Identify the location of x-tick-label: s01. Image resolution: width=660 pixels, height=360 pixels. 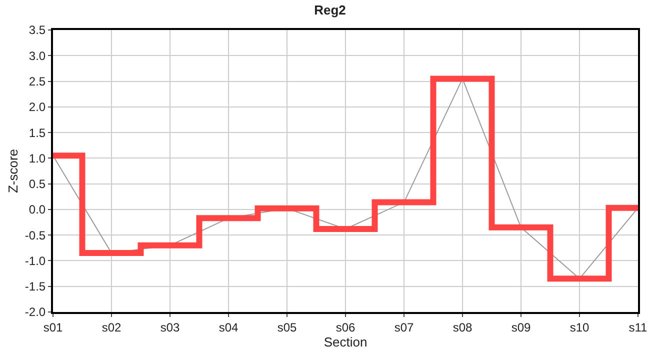
(53, 327).